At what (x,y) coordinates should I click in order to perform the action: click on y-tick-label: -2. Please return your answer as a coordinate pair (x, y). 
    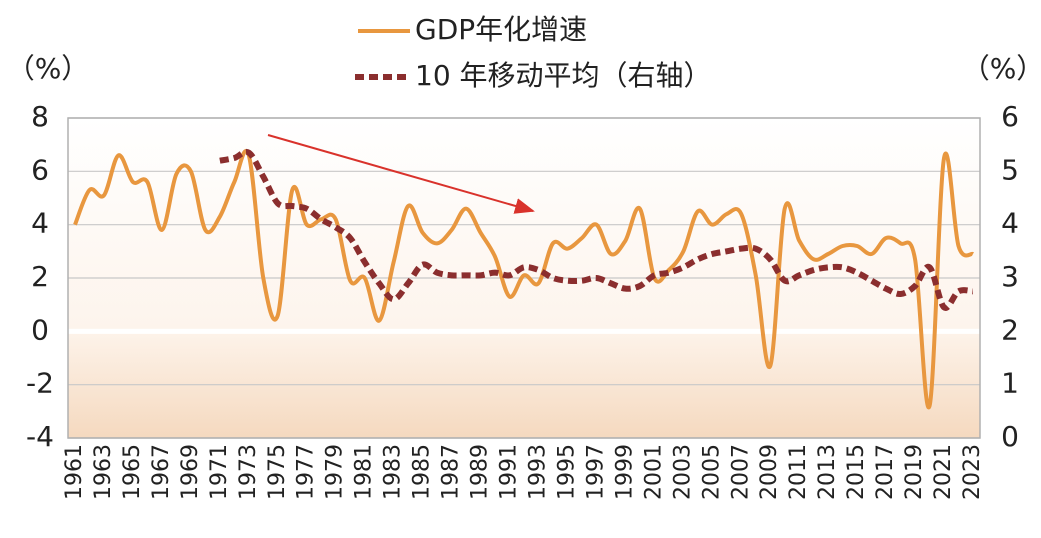
    Looking at the image, I should click on (40, 383).